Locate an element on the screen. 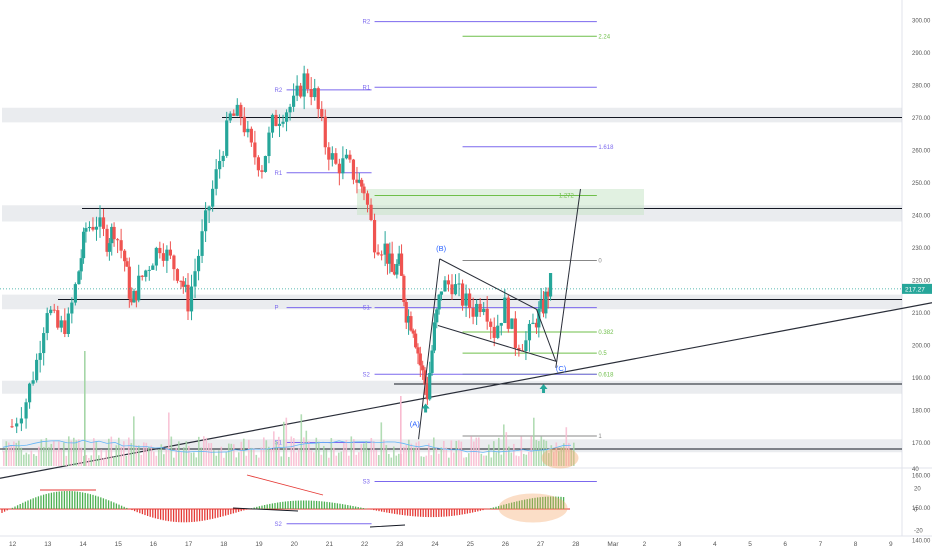 This screenshot has height=555, width=932. price-tick-label: 230.00 is located at coordinates (921, 249).